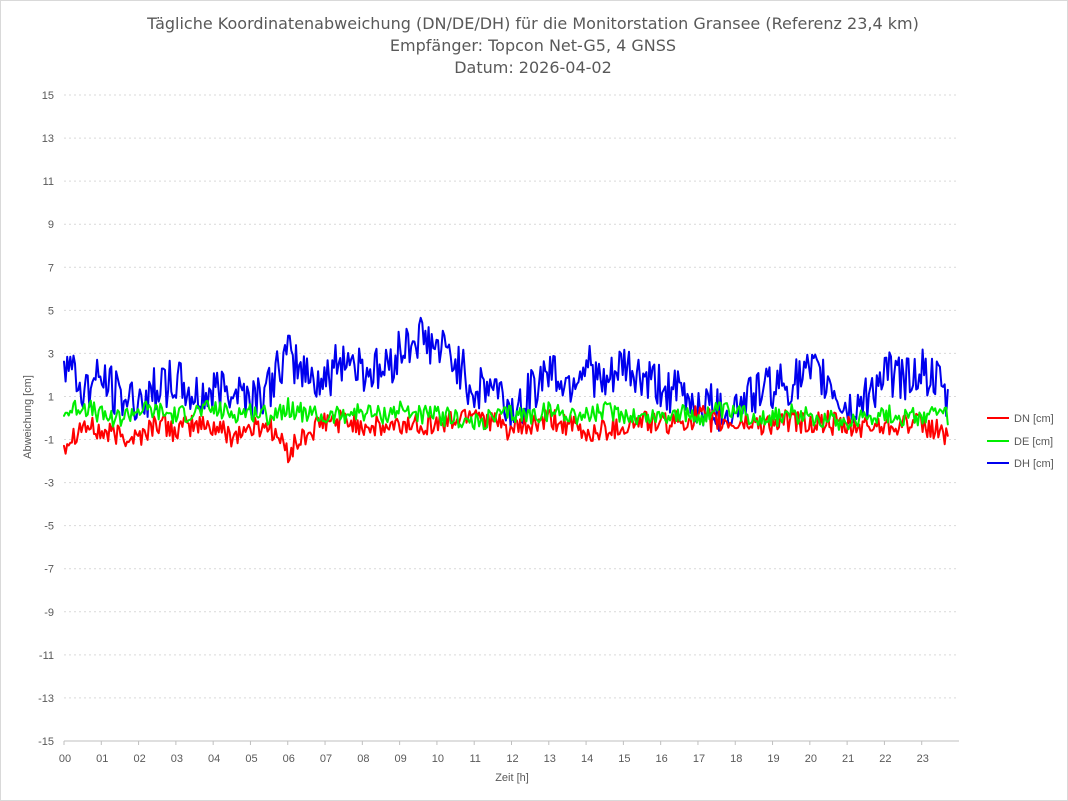  I want to click on y-tick-label: 1, so click(51, 397).